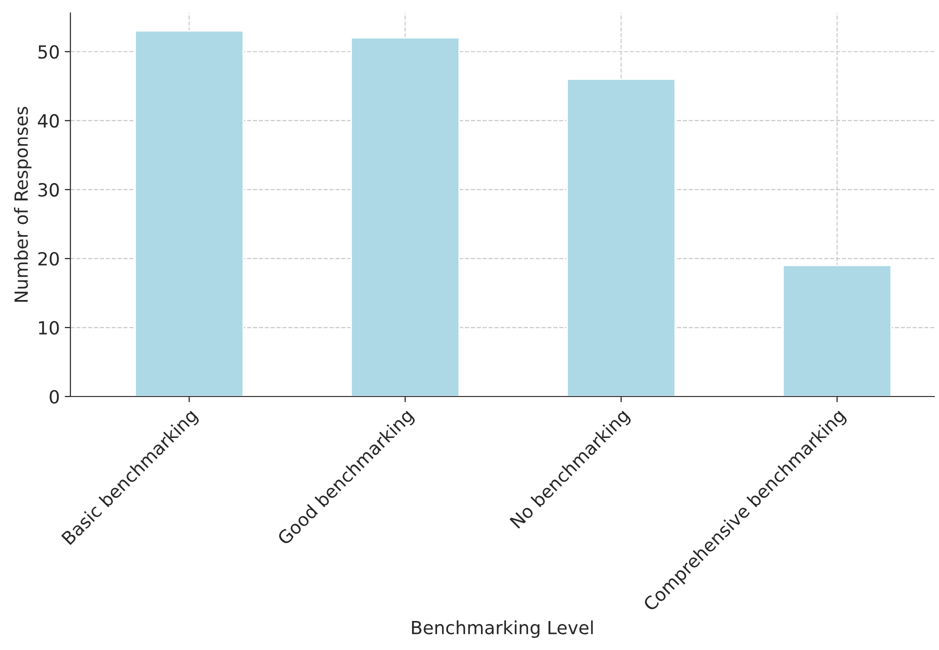 This screenshot has width=939, height=650. Describe the element at coordinates (23, 204) in the screenshot. I see `y-axis-title: Number of Responses` at that location.